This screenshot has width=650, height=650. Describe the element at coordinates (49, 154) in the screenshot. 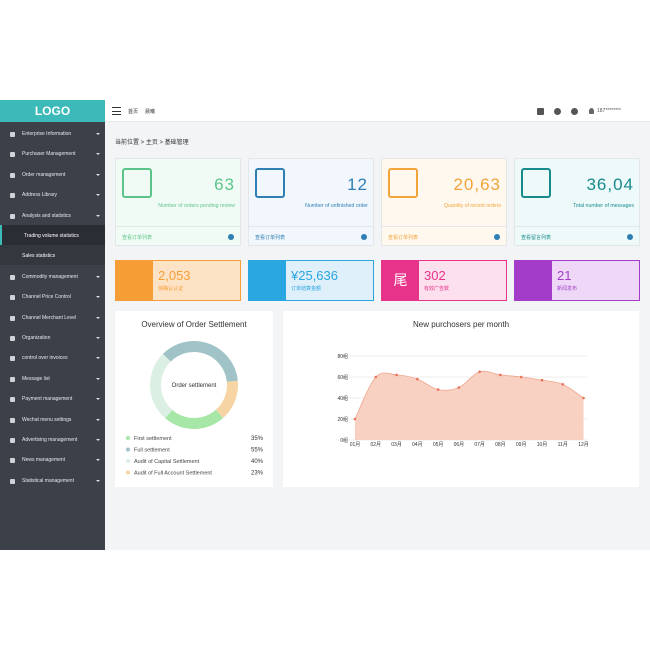

I see `menu-label: Purchaser Management` at that location.